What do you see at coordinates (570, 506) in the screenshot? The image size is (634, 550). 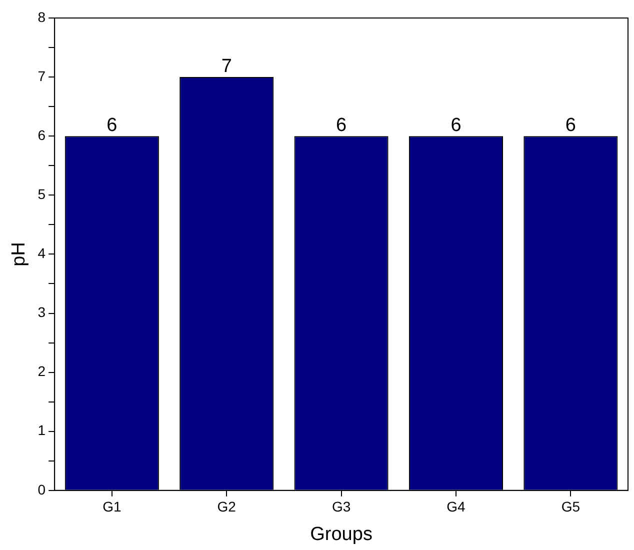 I see `x-tick-label: G5` at bounding box center [570, 506].